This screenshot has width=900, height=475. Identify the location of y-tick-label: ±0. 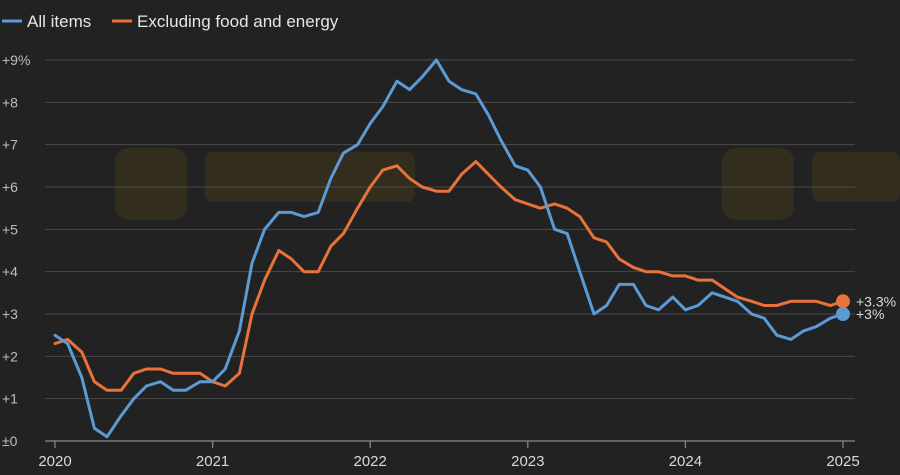
(10, 441).